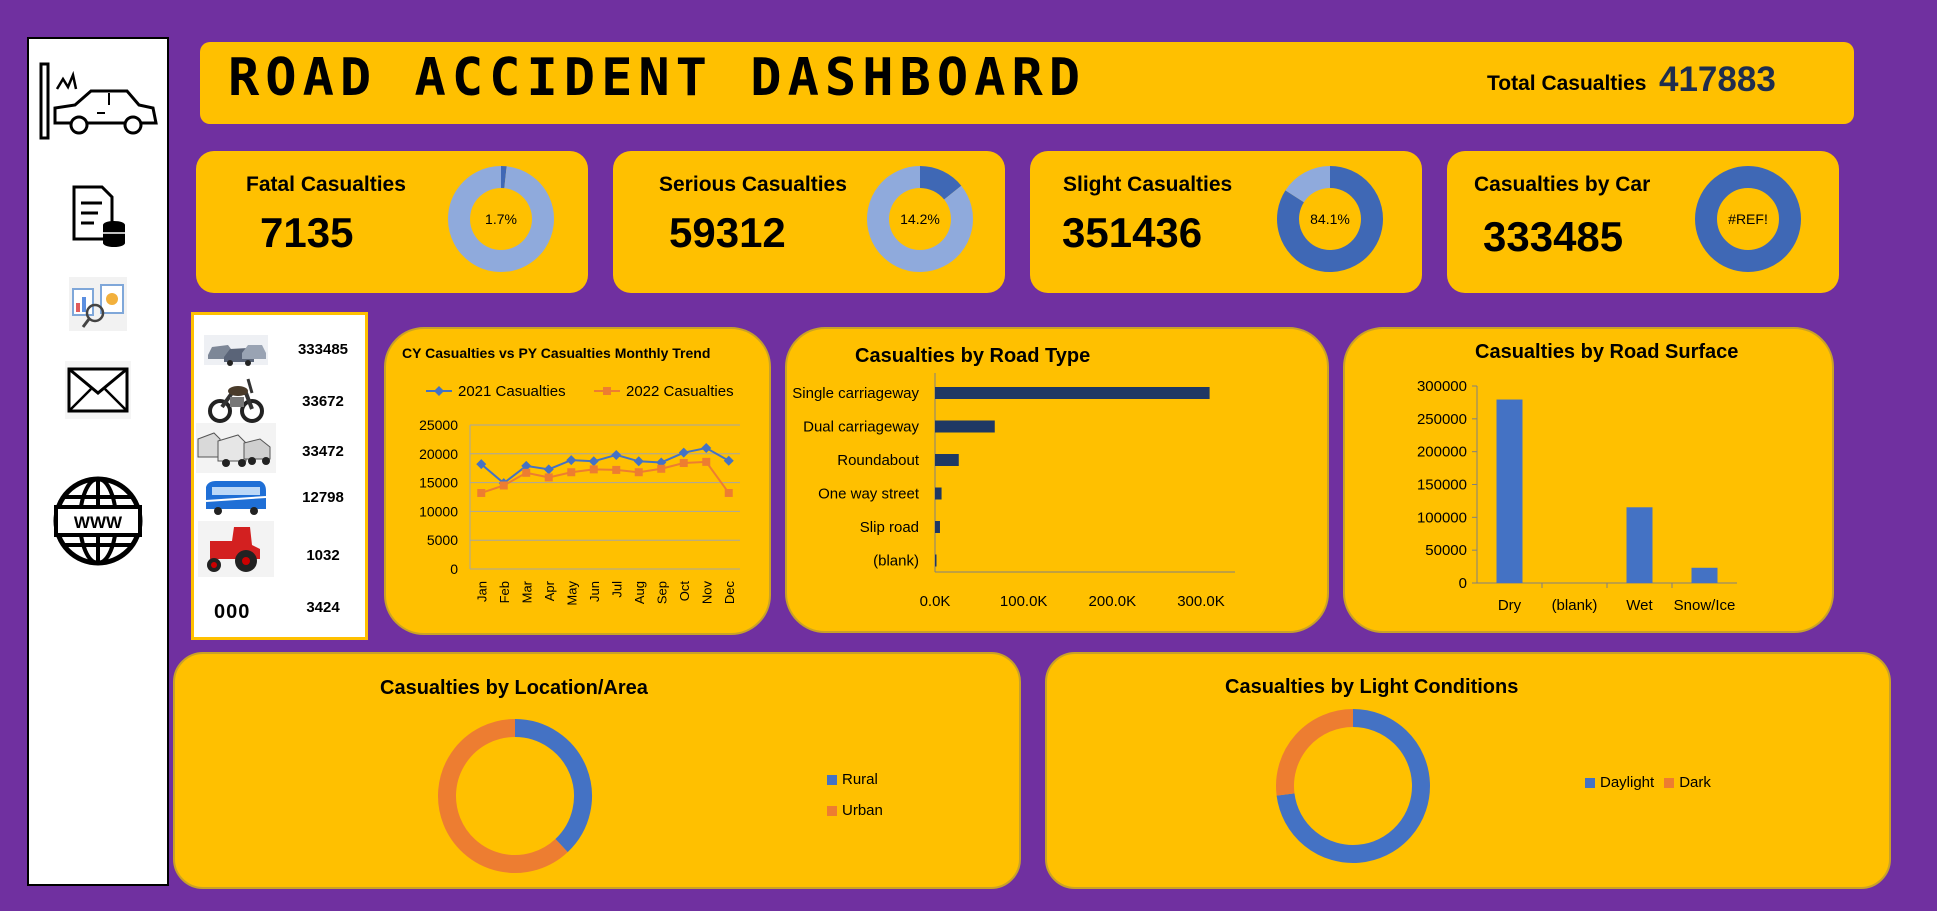 The height and width of the screenshot is (911, 1937). Describe the element at coordinates (1024, 601) in the screenshot. I see `x-tick-label: 100.0K` at that location.